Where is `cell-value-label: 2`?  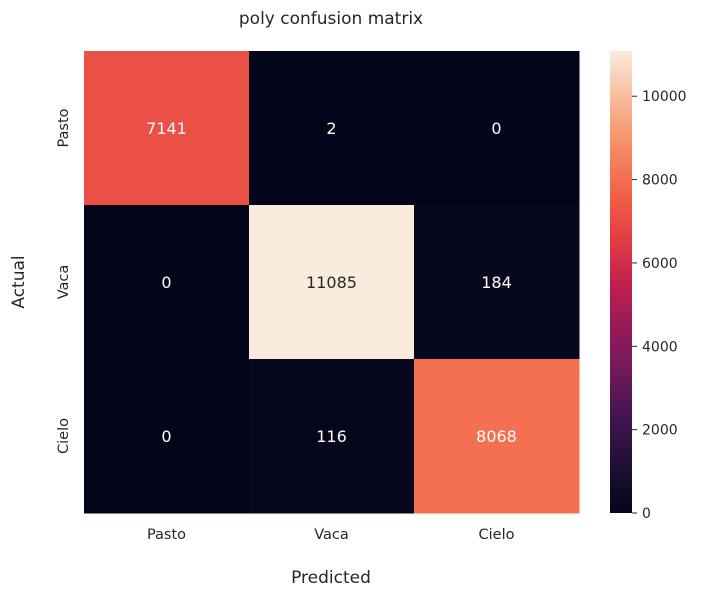 cell-value-label: 2 is located at coordinates (331, 128).